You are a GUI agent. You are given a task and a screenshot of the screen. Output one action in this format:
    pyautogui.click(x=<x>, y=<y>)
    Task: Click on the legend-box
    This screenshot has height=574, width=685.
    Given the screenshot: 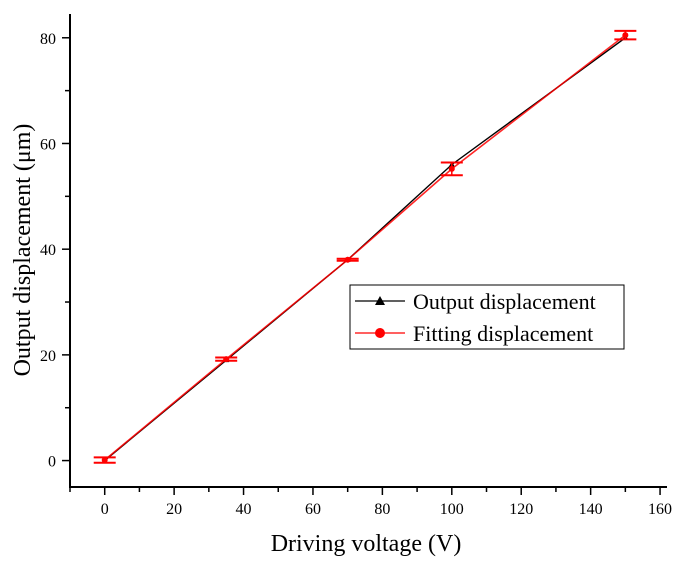 What is the action you would take?
    pyautogui.click(x=487, y=317)
    